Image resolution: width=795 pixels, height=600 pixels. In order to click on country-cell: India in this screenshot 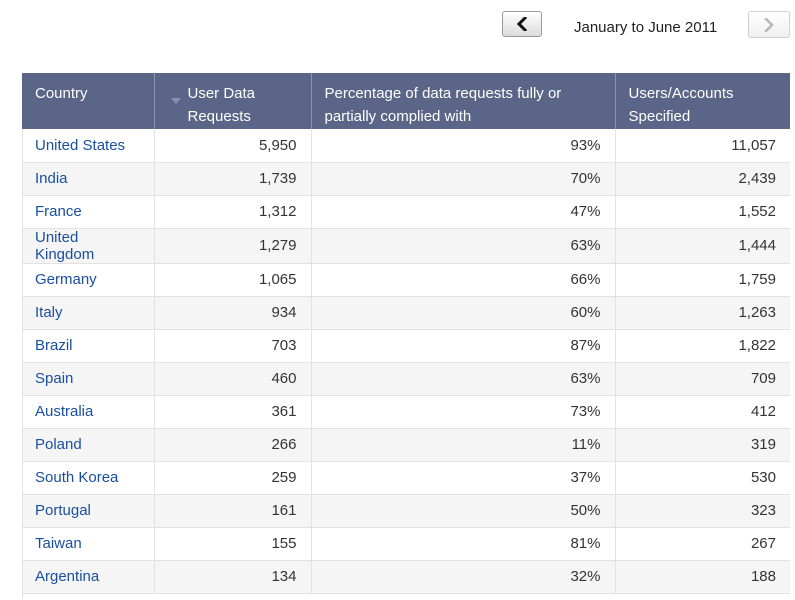, I will do `click(88, 179)`.